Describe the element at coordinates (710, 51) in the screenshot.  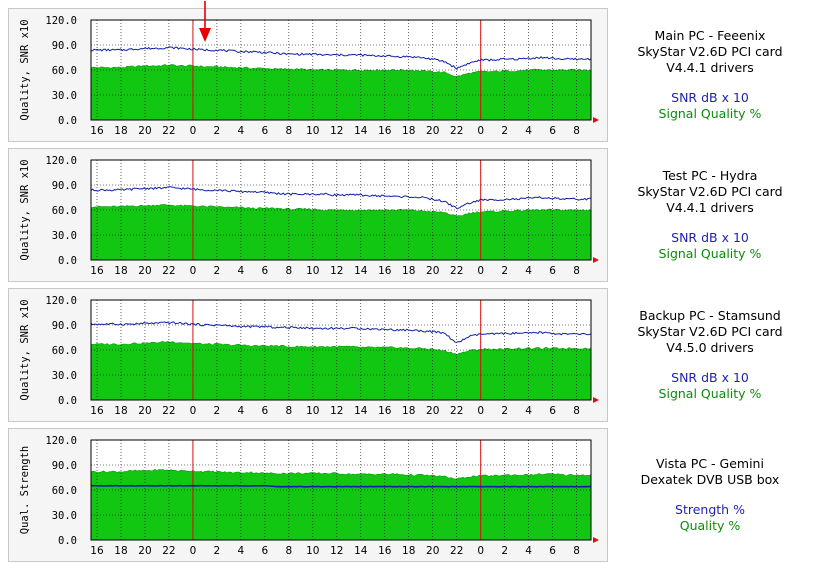
I see `legend-device: SkyStar V2.6D PCI card` at that location.